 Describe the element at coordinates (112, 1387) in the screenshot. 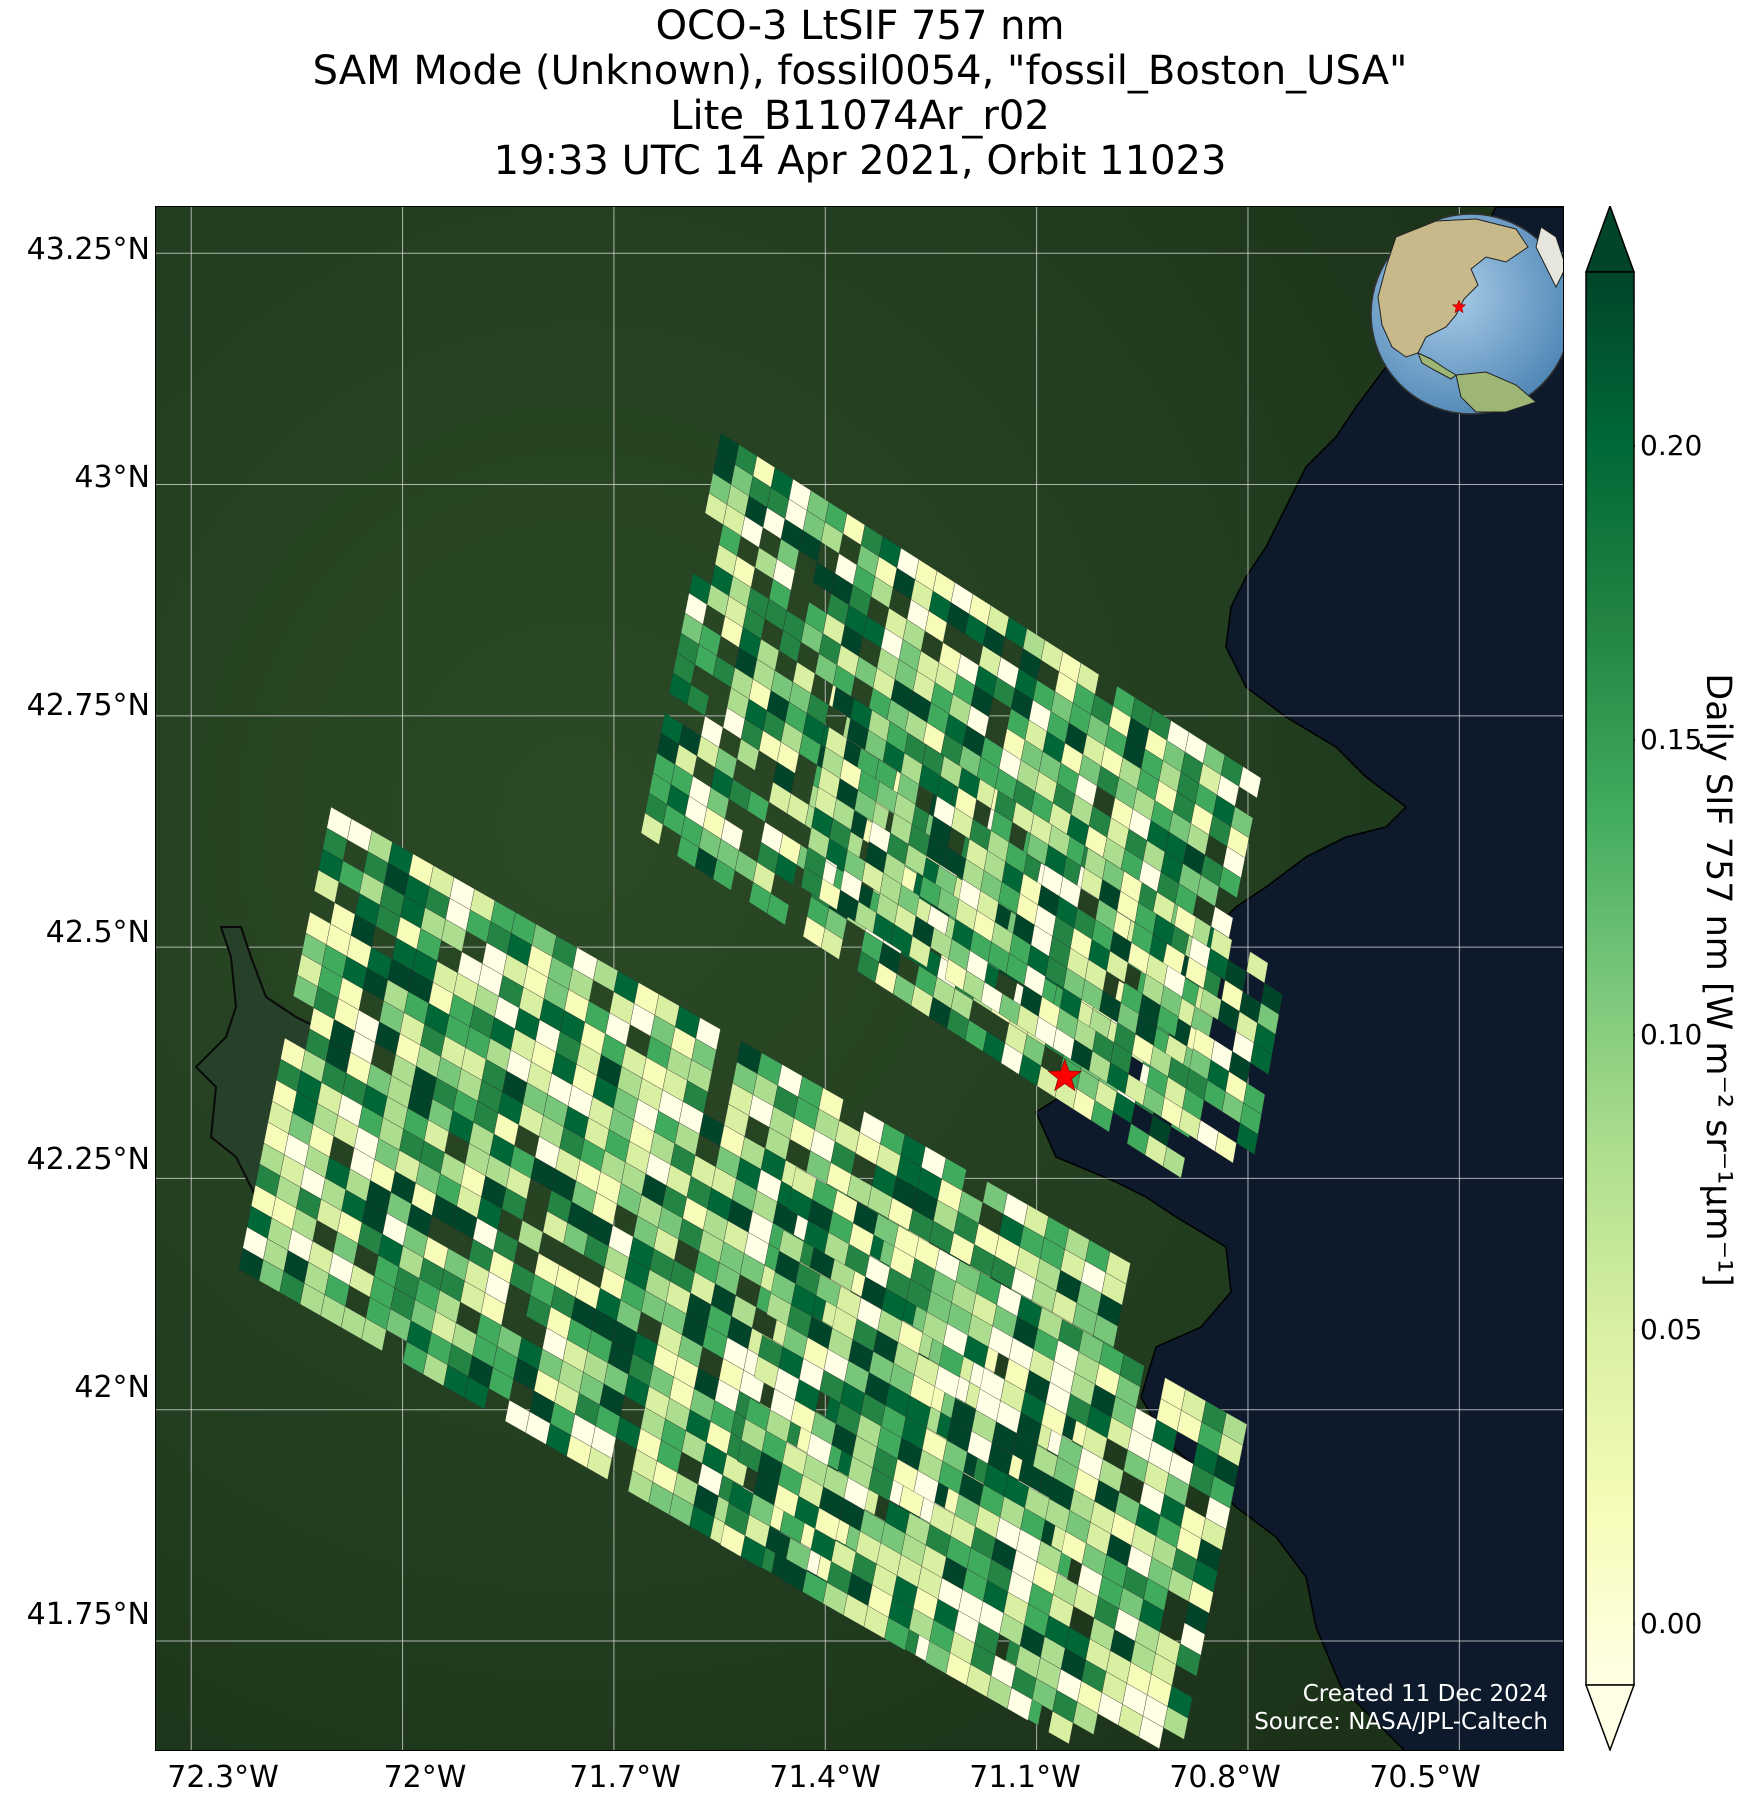

I see `lat-tick-42: 42°N` at that location.